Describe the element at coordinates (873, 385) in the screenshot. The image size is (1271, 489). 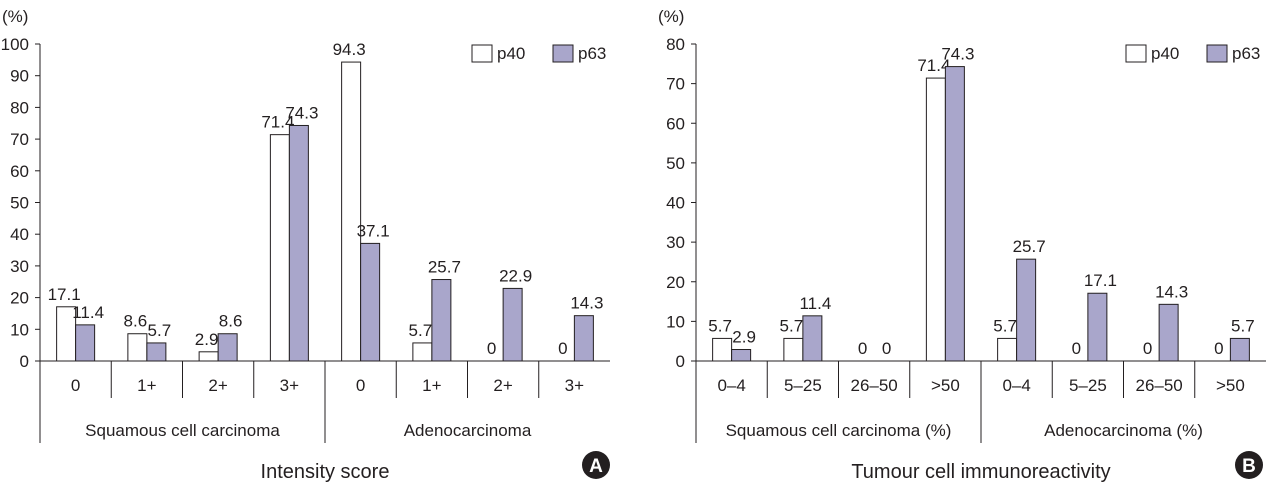
I see `x-tick-label: 26–50` at that location.